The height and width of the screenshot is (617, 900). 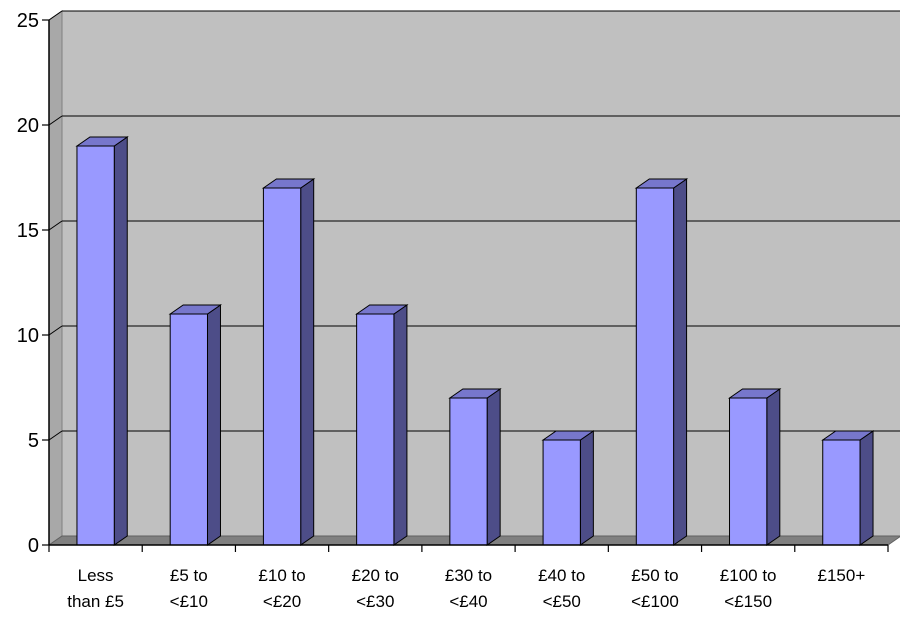 I want to click on x-tick-label-8-line-0: £150+, so click(x=842, y=575).